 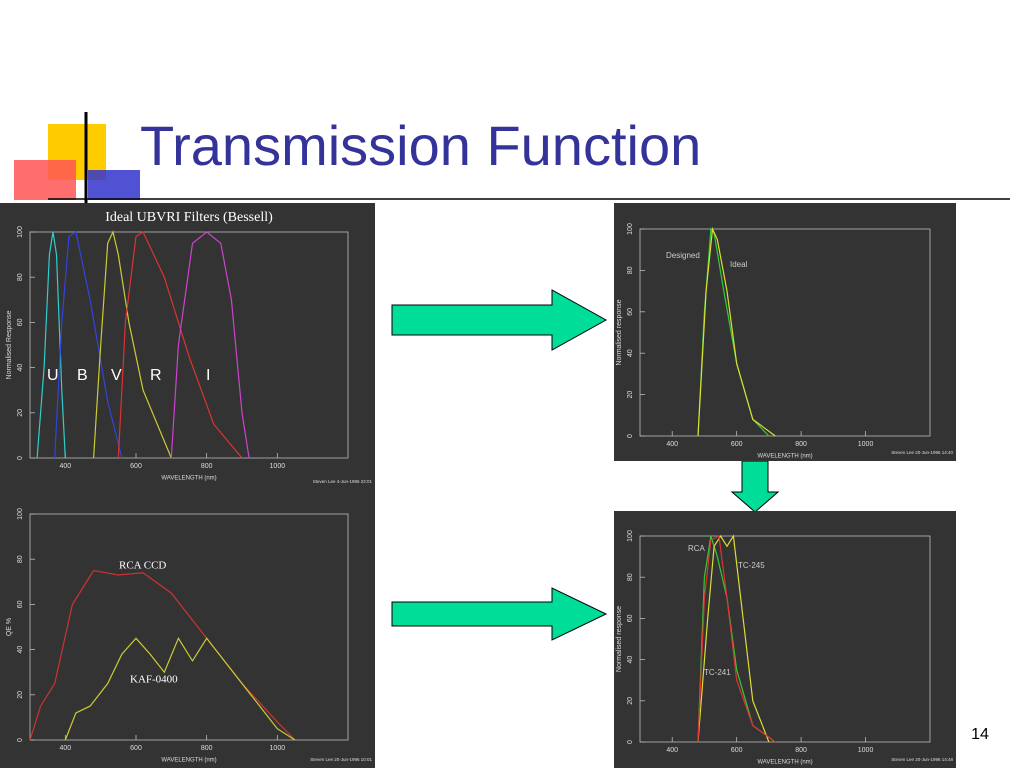 What do you see at coordinates (9, 627) in the screenshot?
I see `y-axis-label: QE %` at bounding box center [9, 627].